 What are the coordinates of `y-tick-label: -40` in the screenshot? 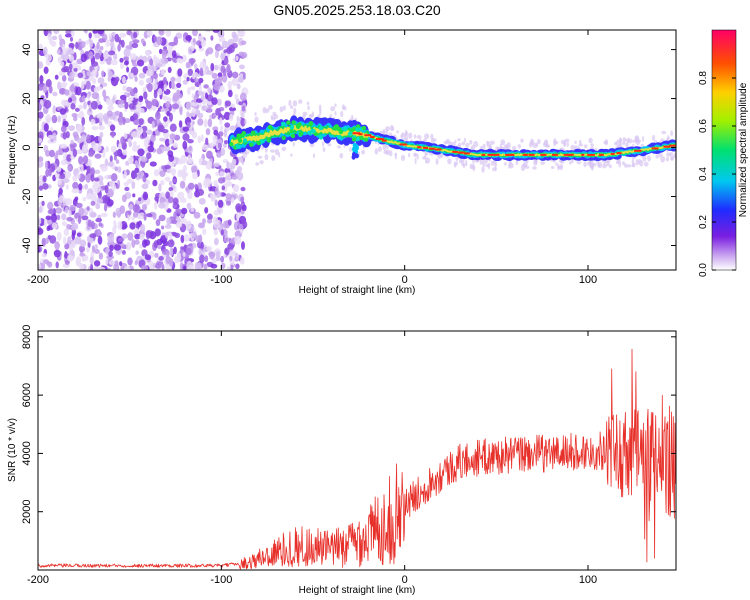 It's located at (27, 246).